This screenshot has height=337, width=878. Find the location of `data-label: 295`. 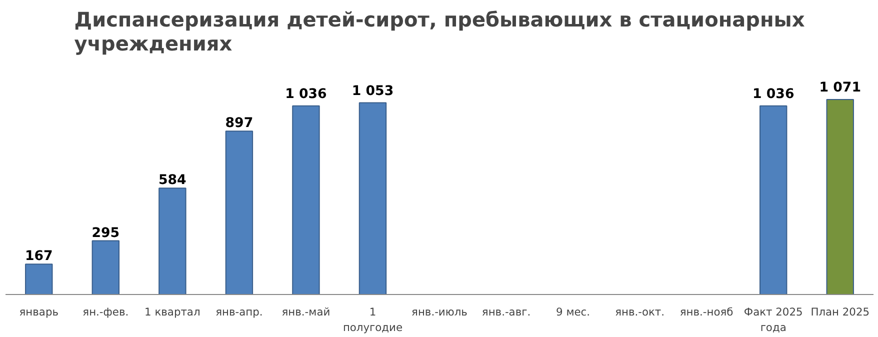

data-label: 295 is located at coordinates (106, 233).